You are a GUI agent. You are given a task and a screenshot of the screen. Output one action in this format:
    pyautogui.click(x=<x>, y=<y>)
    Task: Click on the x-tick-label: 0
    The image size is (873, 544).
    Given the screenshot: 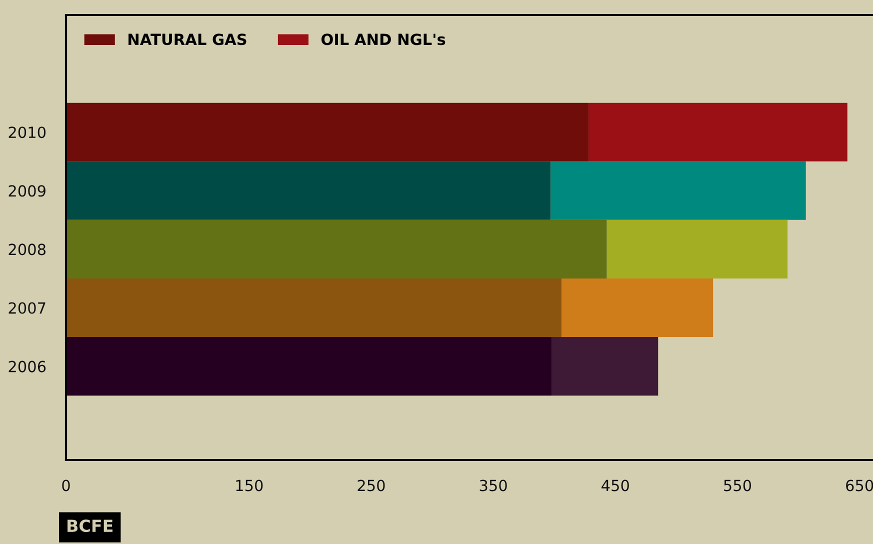 What is the action you would take?
    pyautogui.click(x=66, y=486)
    